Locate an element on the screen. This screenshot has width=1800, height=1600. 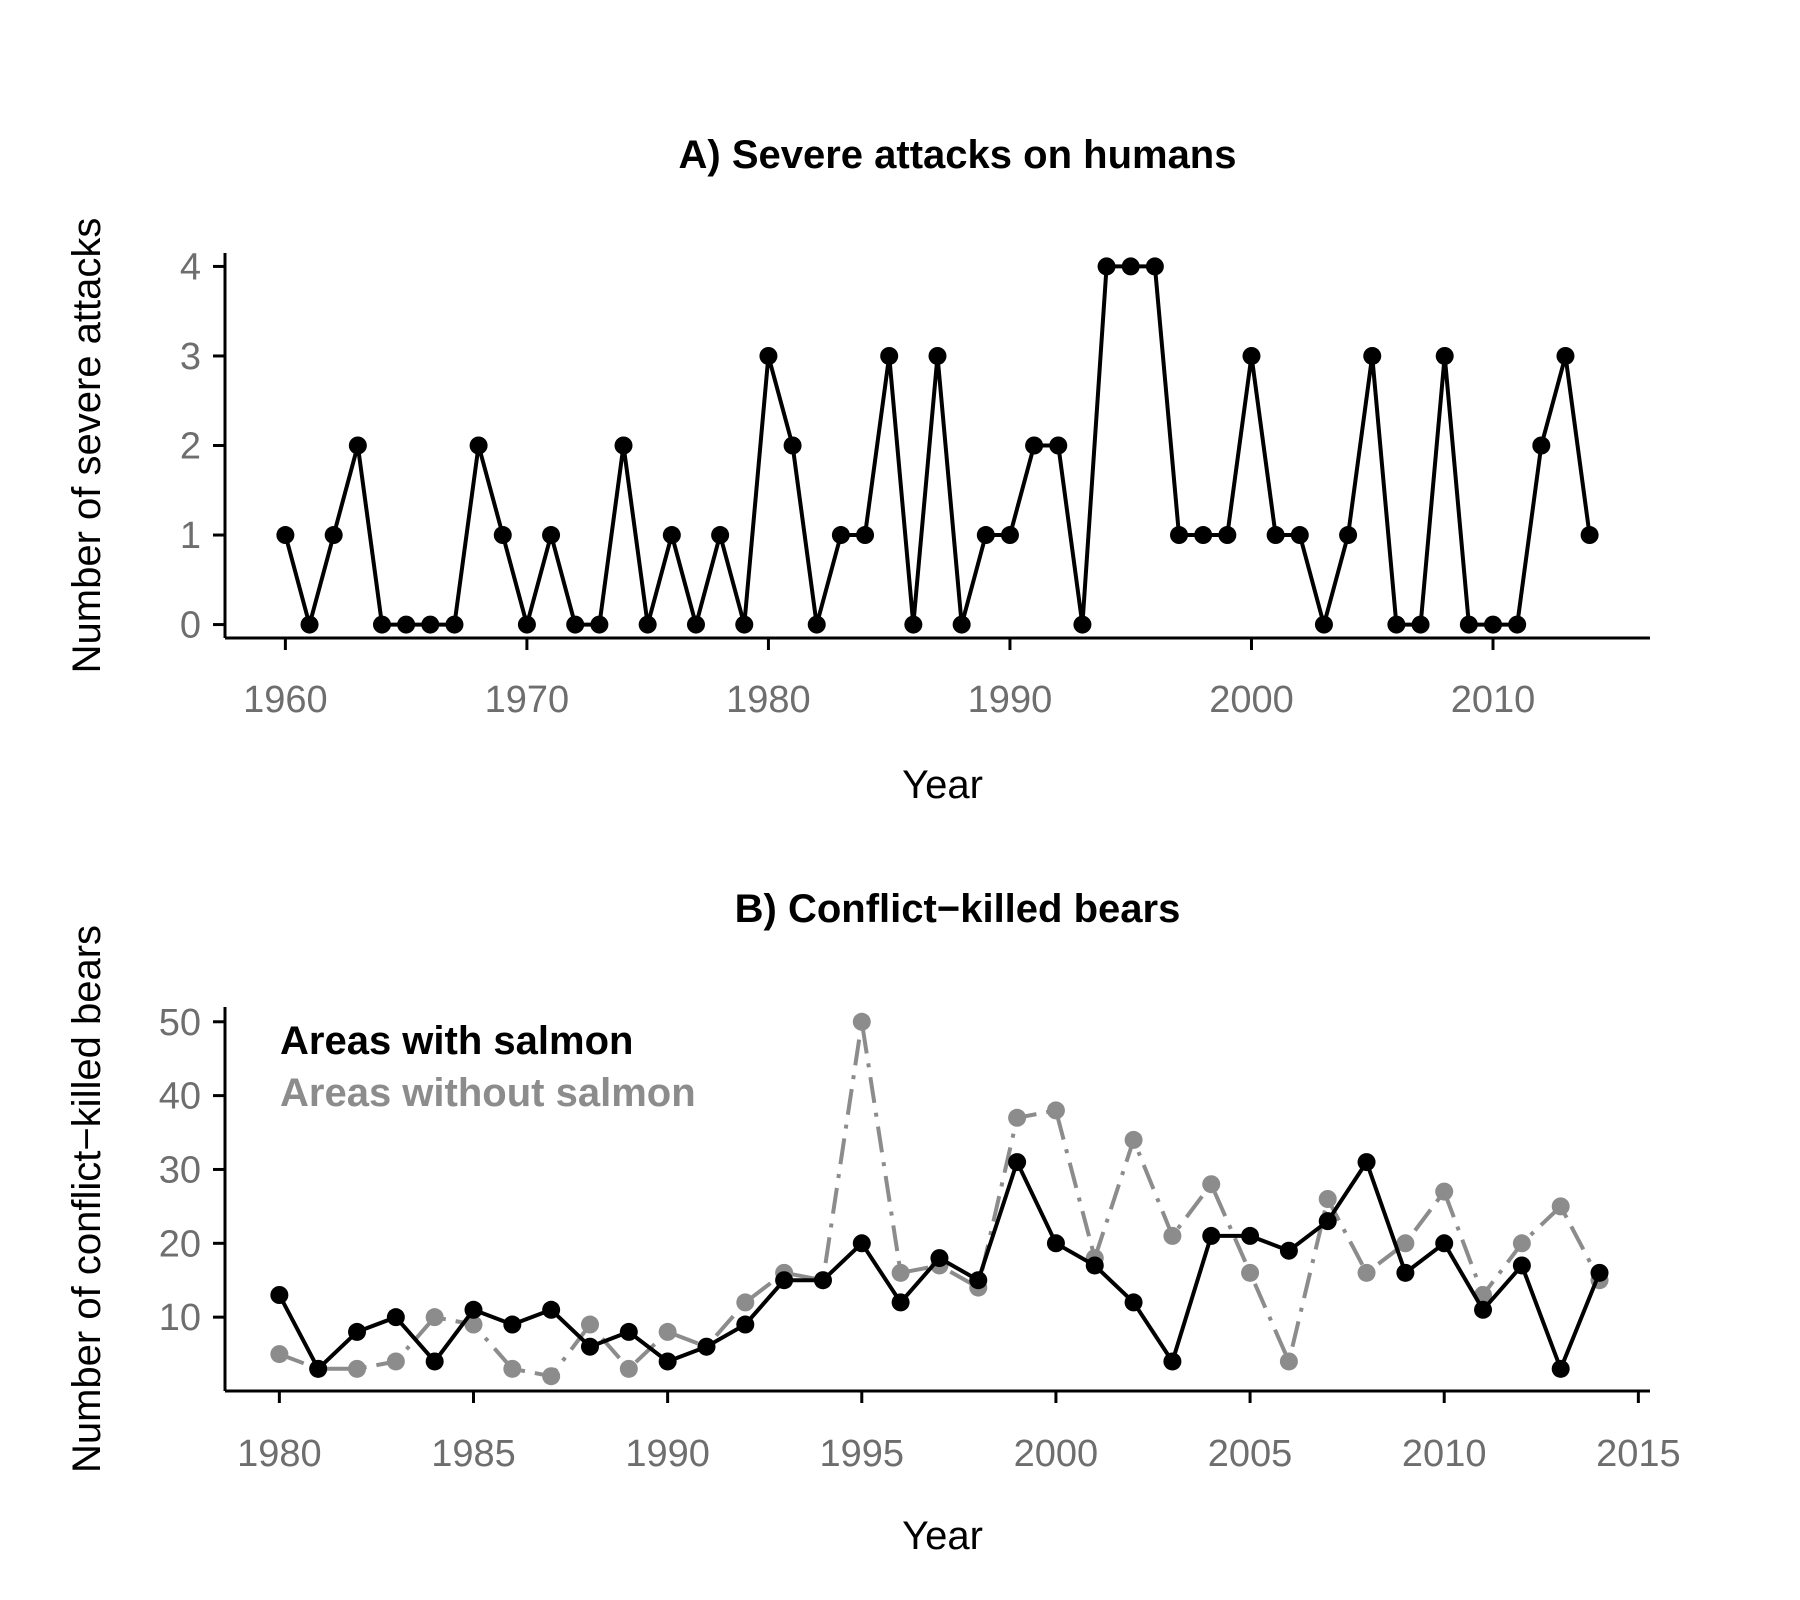
chart-1-y-tick-label: 50 is located at coordinates (180, 1023).